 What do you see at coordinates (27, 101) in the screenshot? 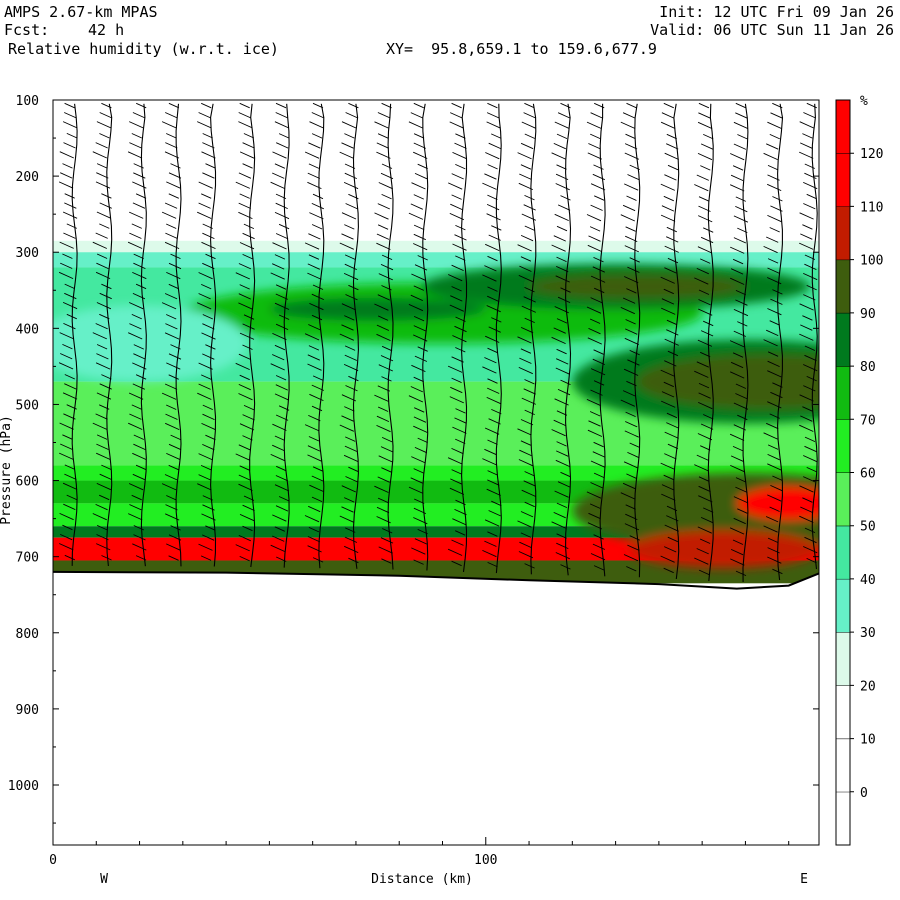
I see `y-tick-label: 100` at bounding box center [27, 101].